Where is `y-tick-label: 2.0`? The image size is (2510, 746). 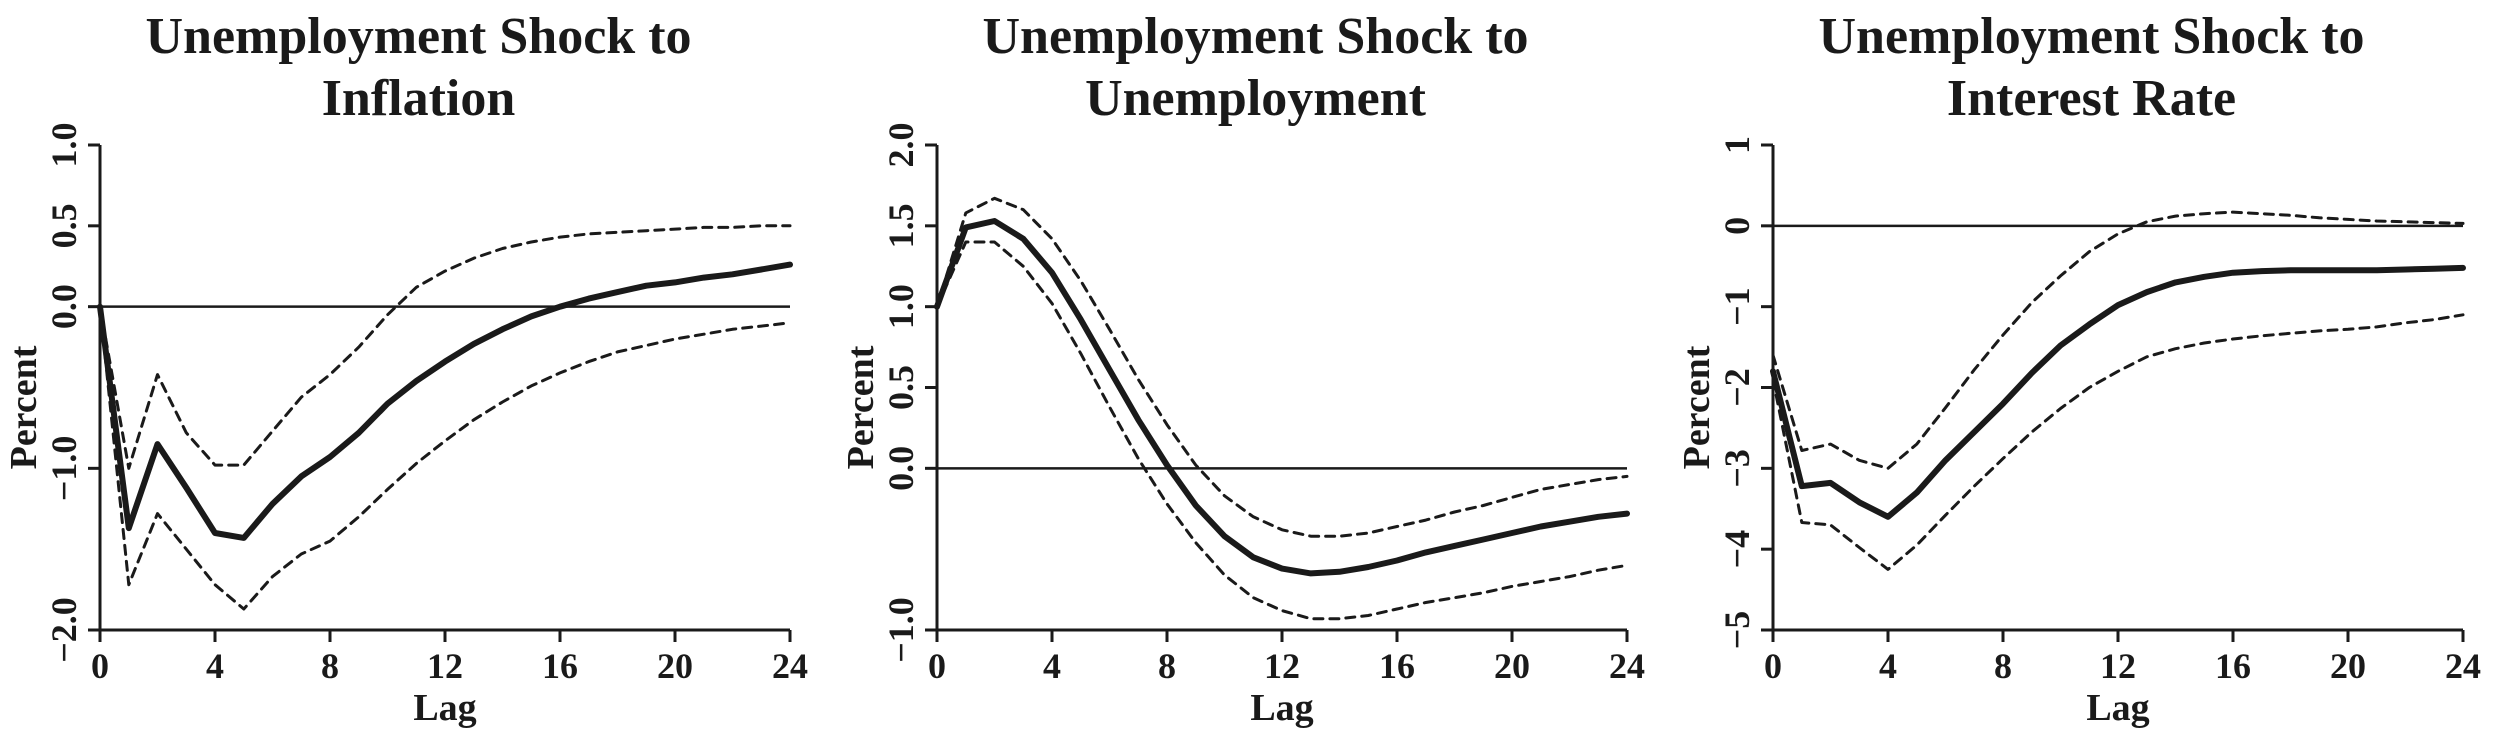
y-tick-label: 2.0 is located at coordinates (901, 145).